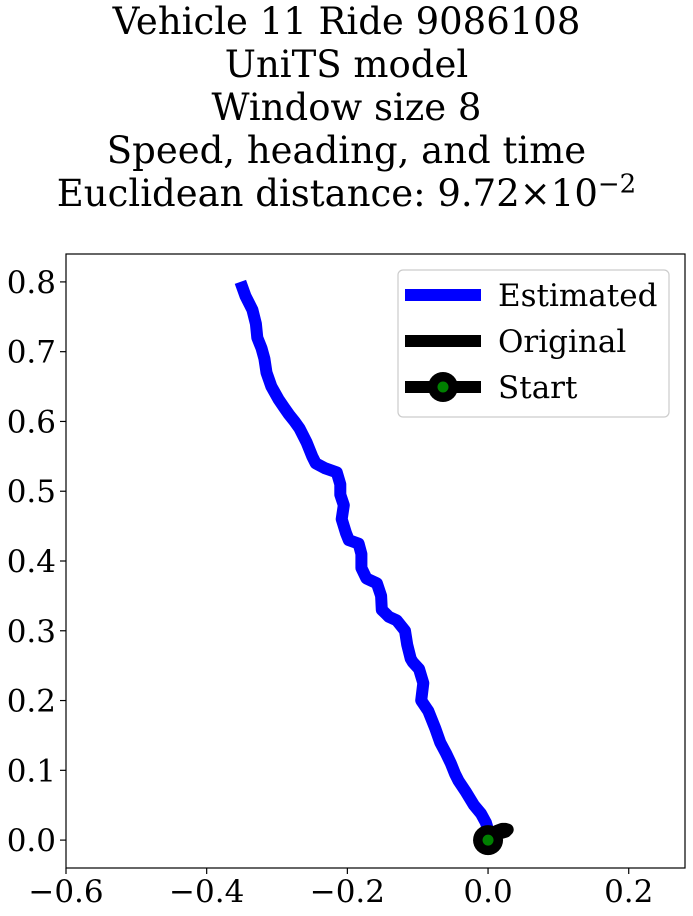 The image size is (693, 916). I want to click on y-tick-label: 0.0, so click(31, 841).